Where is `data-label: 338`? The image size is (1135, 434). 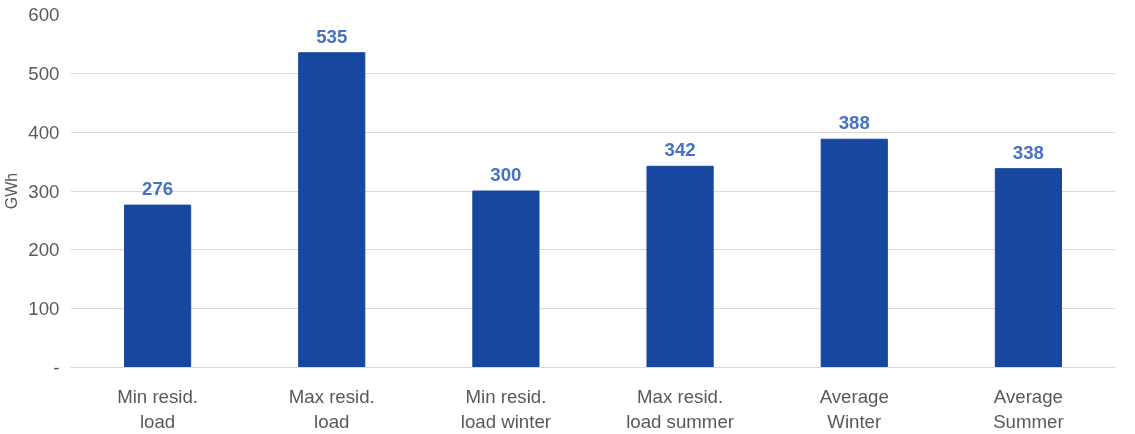
data-label: 338 is located at coordinates (1028, 152).